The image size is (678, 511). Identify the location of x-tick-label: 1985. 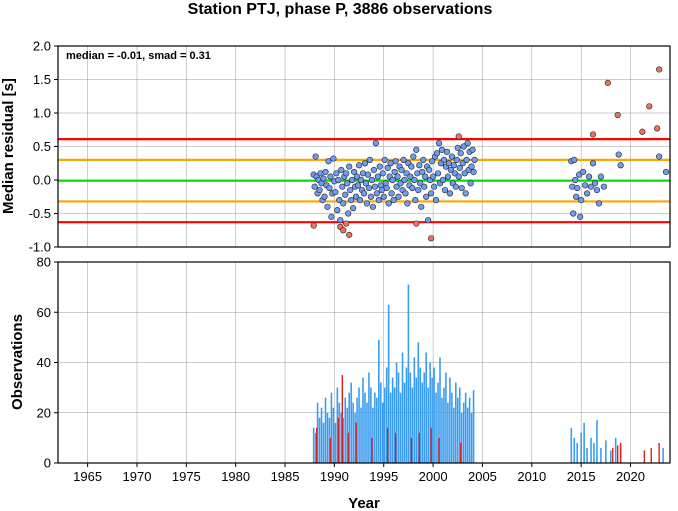
(285, 476).